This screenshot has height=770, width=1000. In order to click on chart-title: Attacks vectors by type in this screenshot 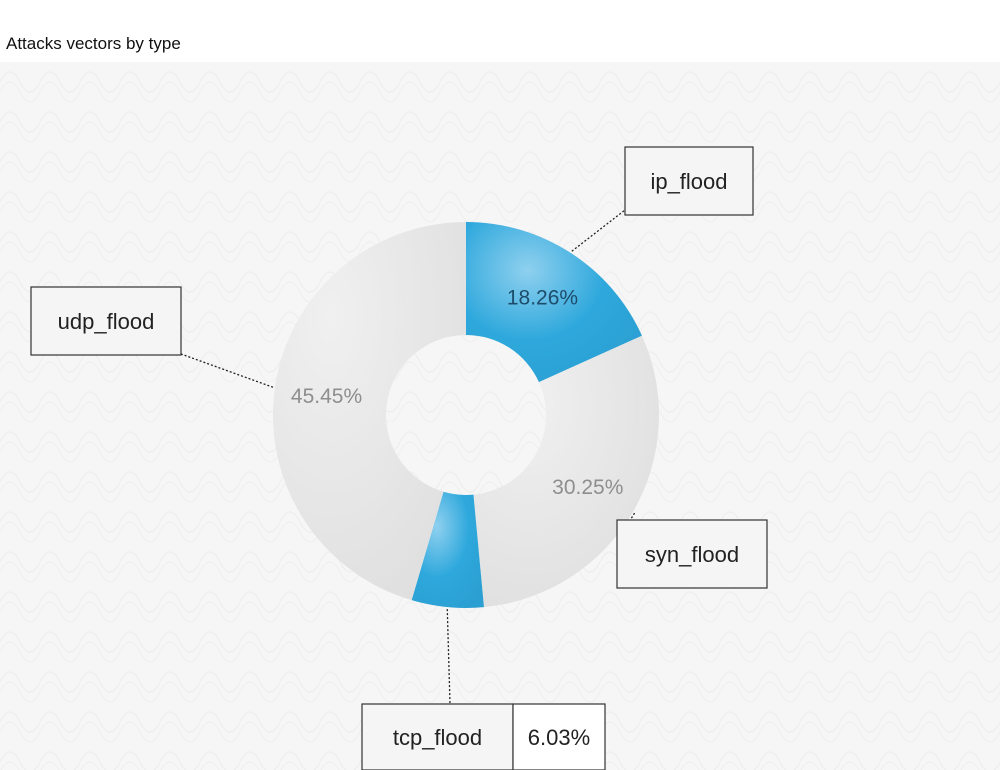, I will do `click(93, 43)`.